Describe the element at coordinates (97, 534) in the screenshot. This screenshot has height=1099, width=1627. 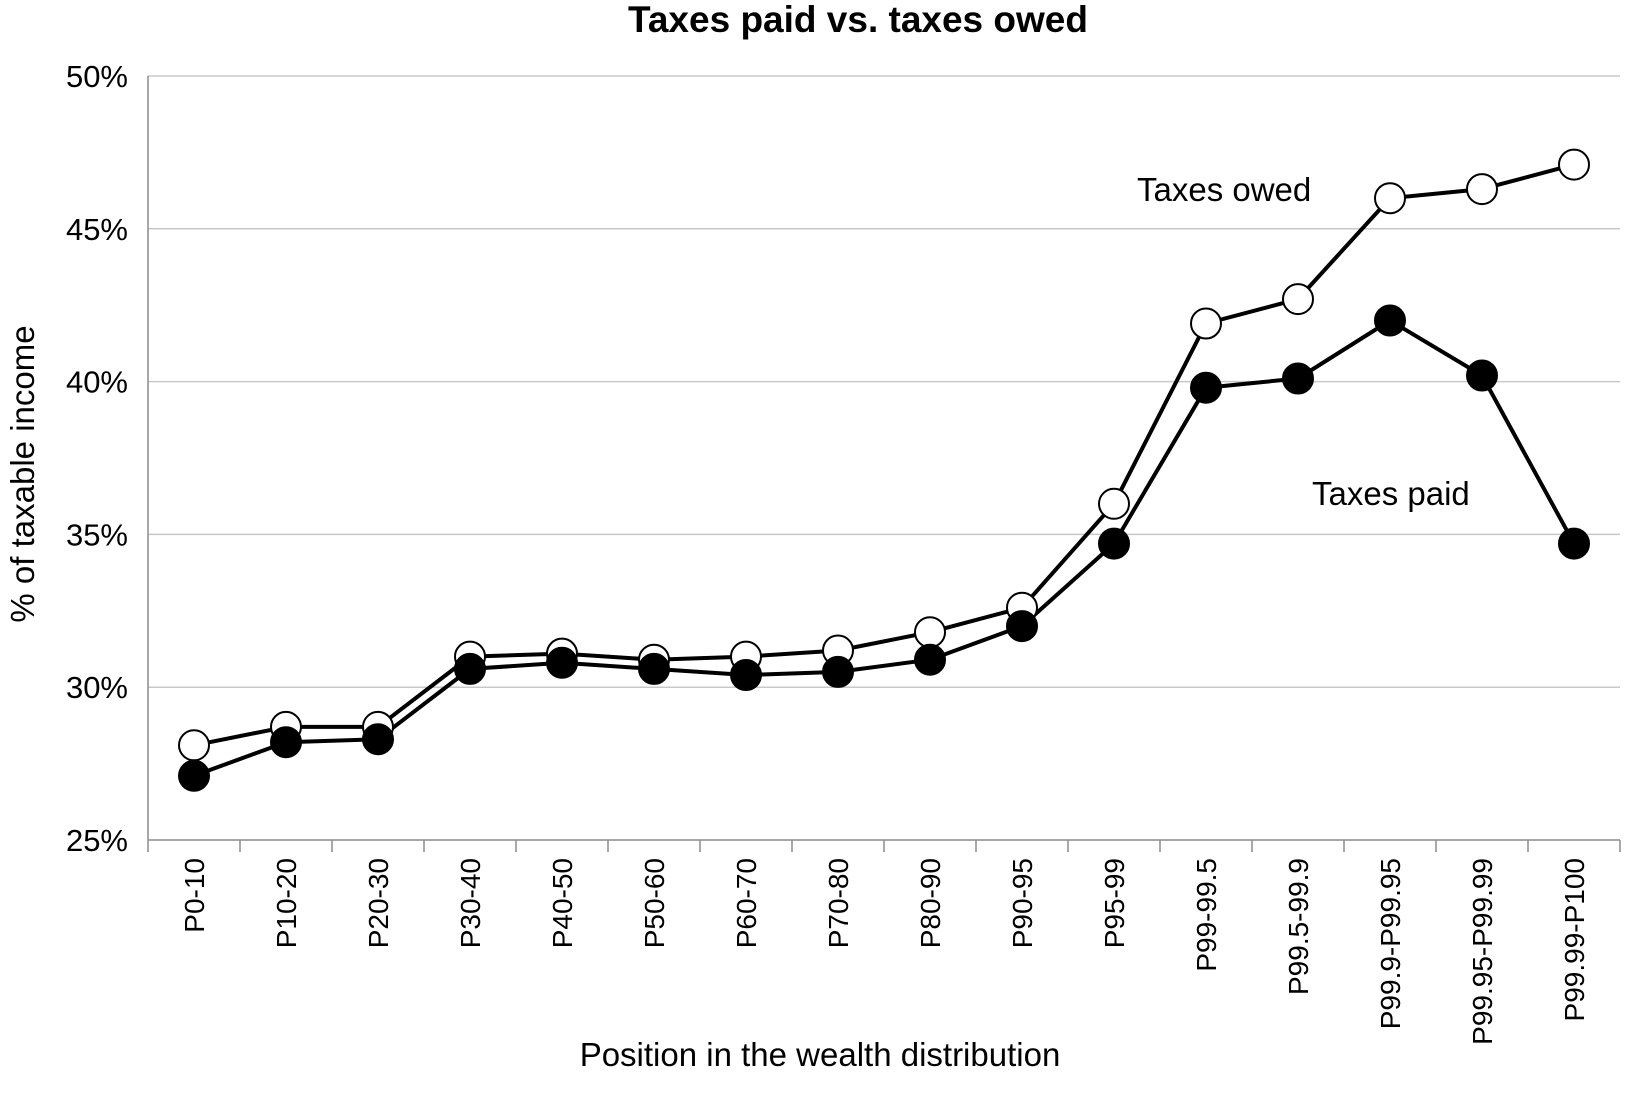
I see `y-tick-label: 35%` at that location.